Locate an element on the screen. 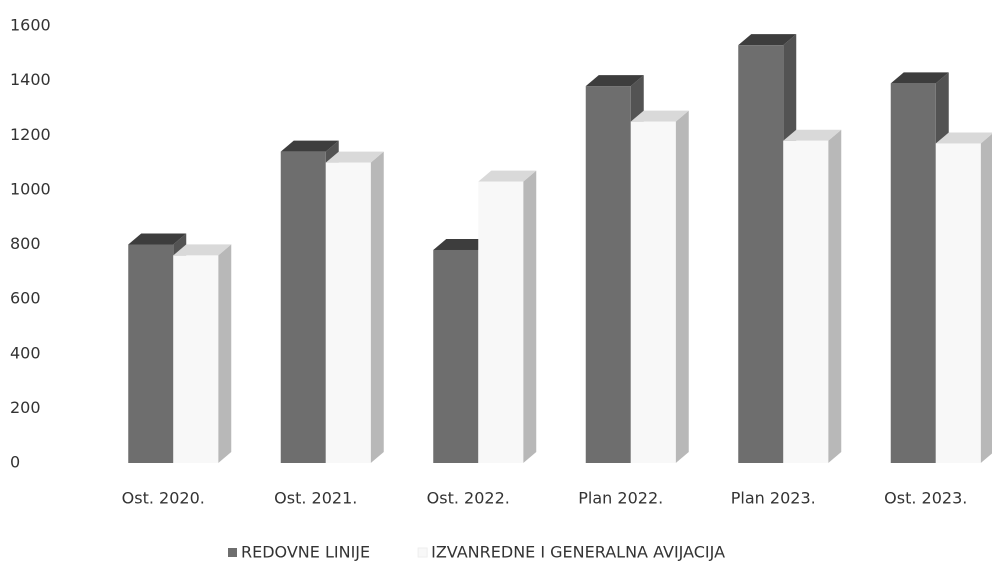  y-tick-label: 800 is located at coordinates (25, 243).